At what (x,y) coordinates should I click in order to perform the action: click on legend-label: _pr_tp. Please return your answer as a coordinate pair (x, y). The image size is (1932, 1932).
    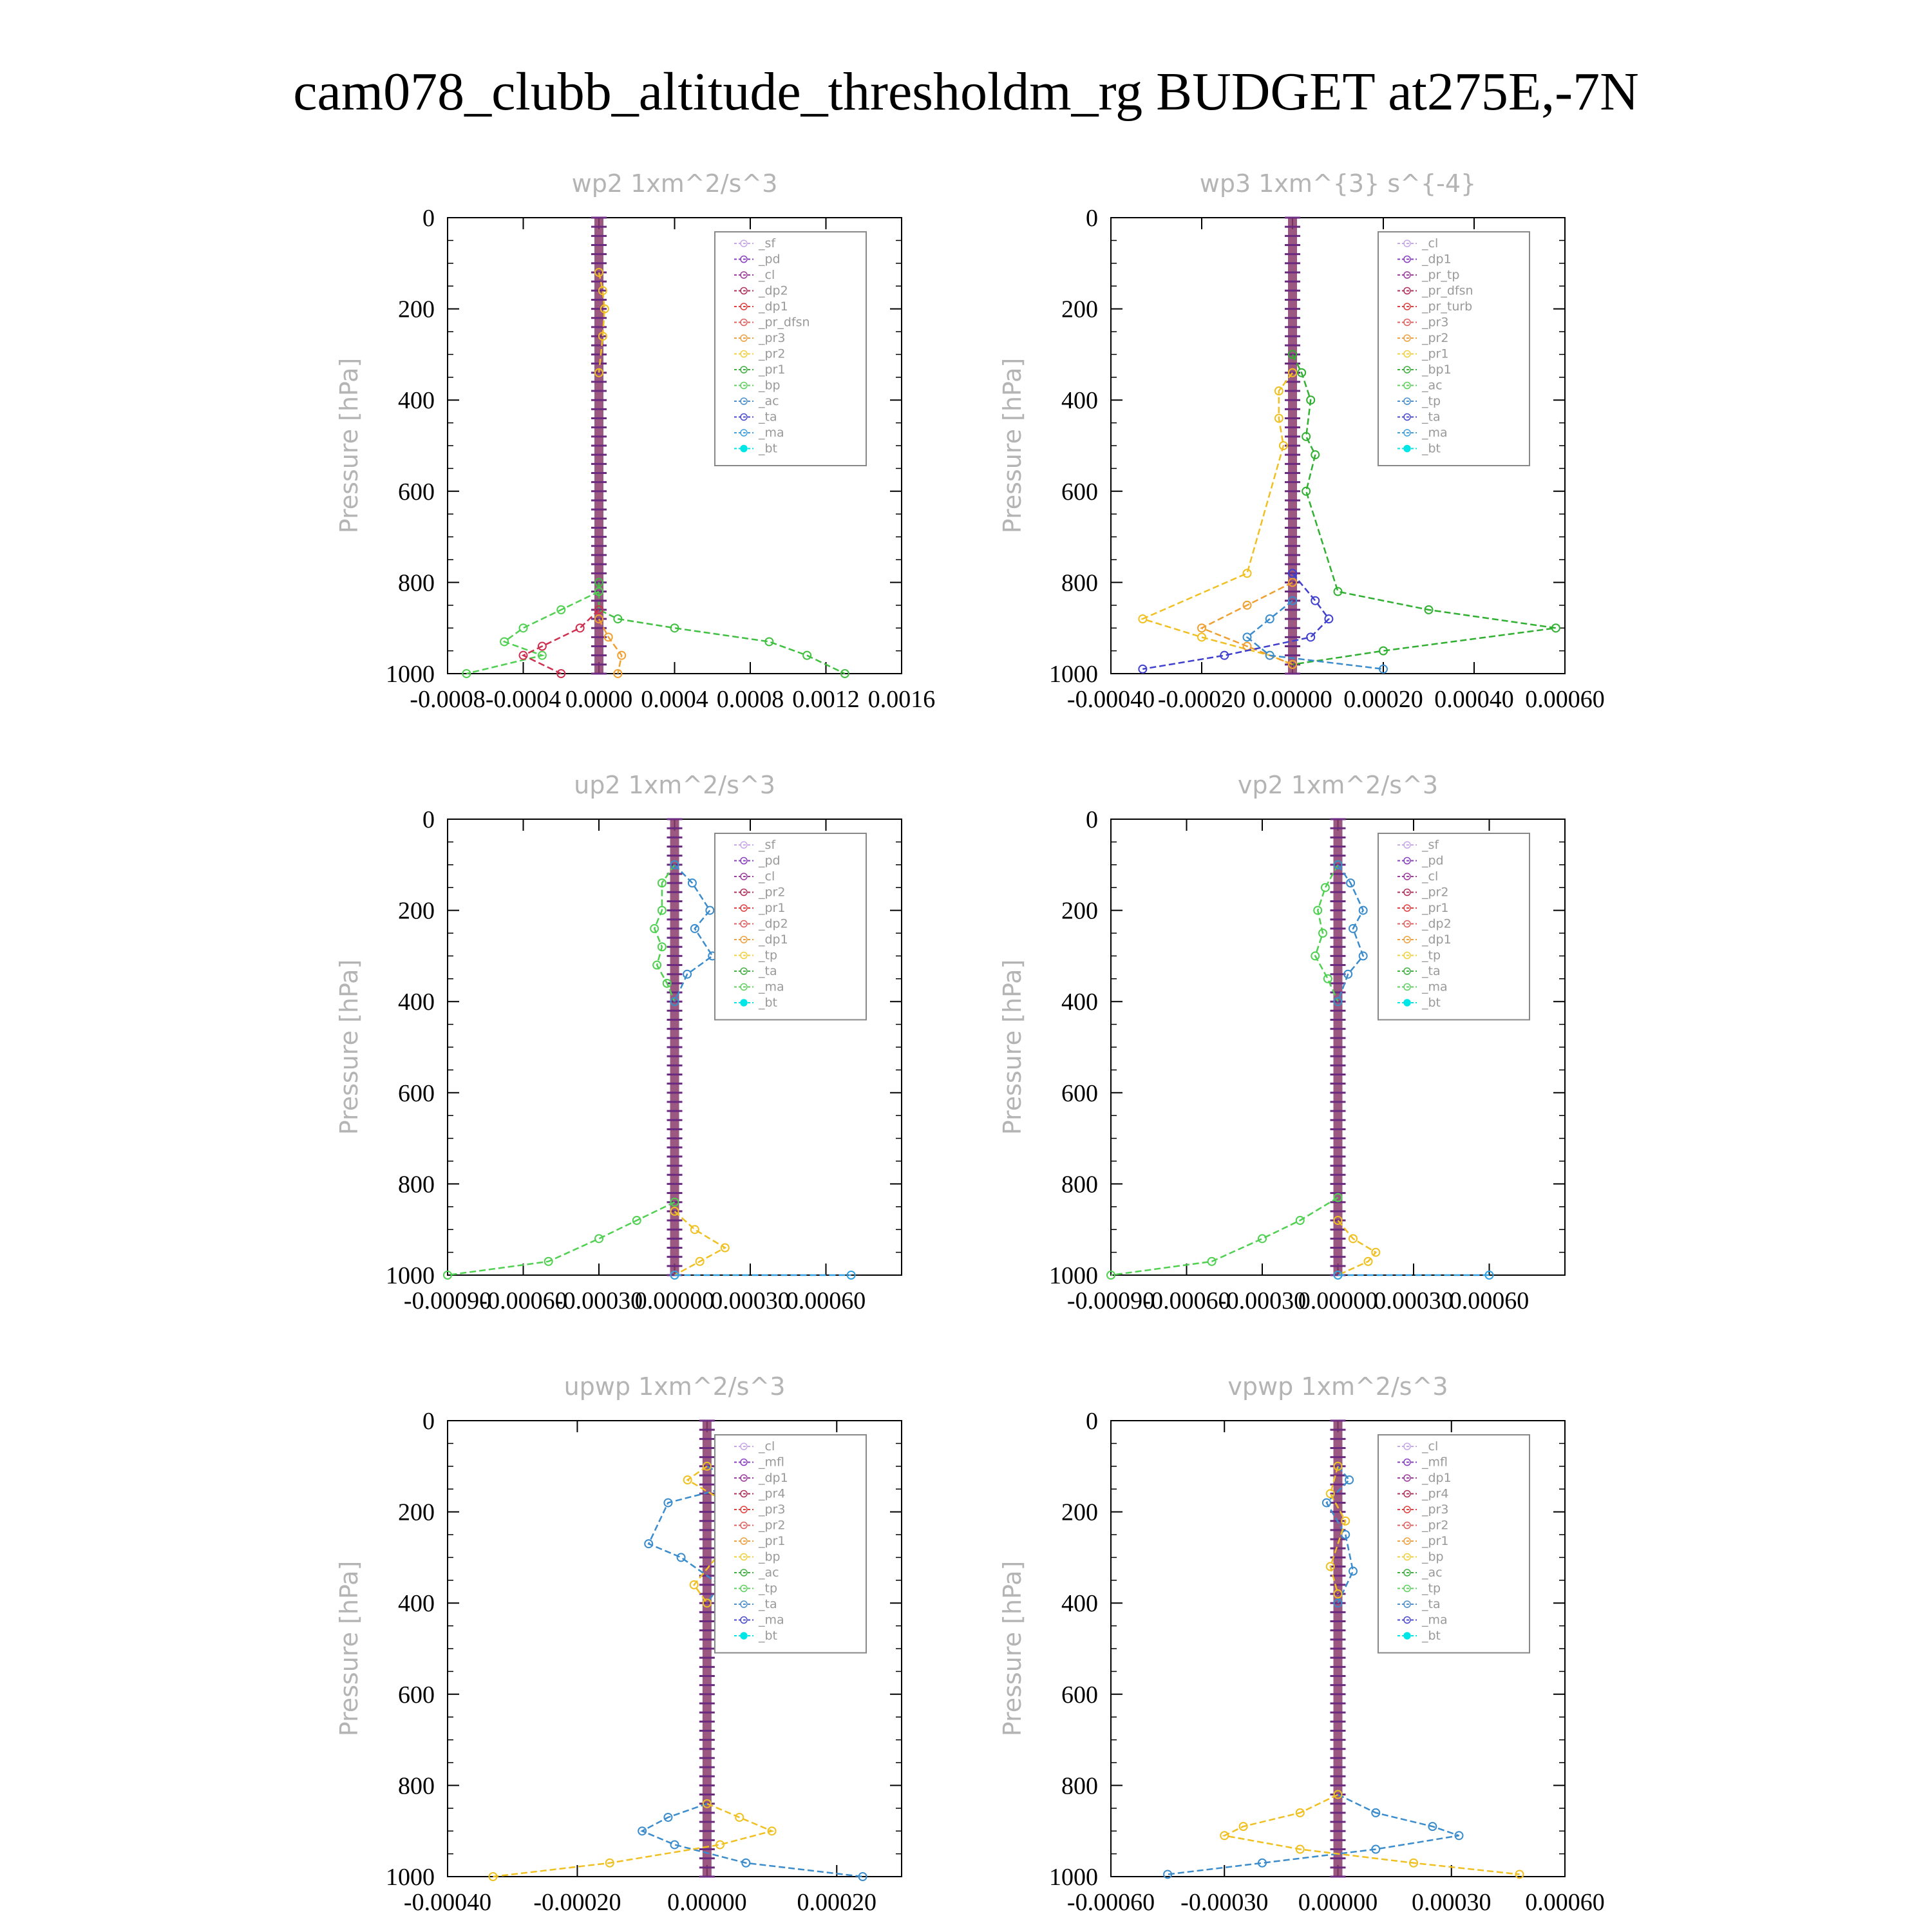
    Looking at the image, I should click on (1440, 275).